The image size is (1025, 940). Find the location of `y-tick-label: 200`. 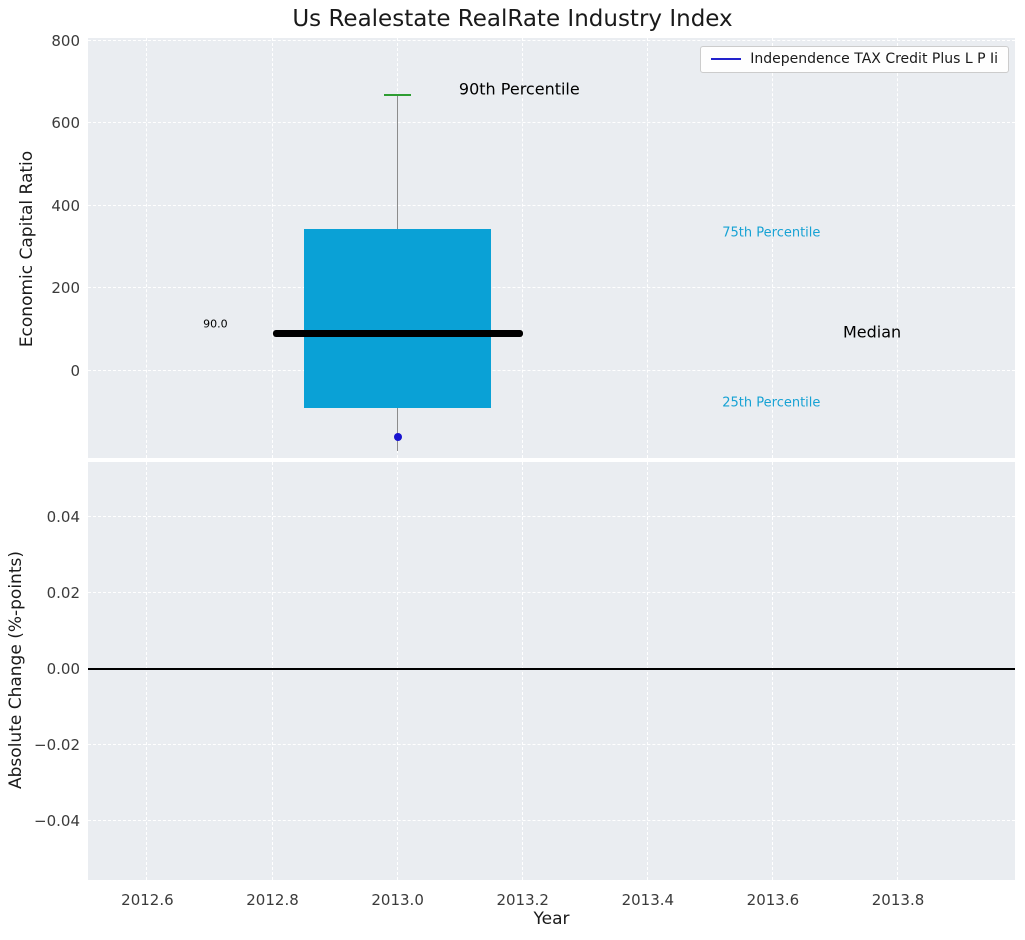

y-tick-label: 200 is located at coordinates (65, 288).